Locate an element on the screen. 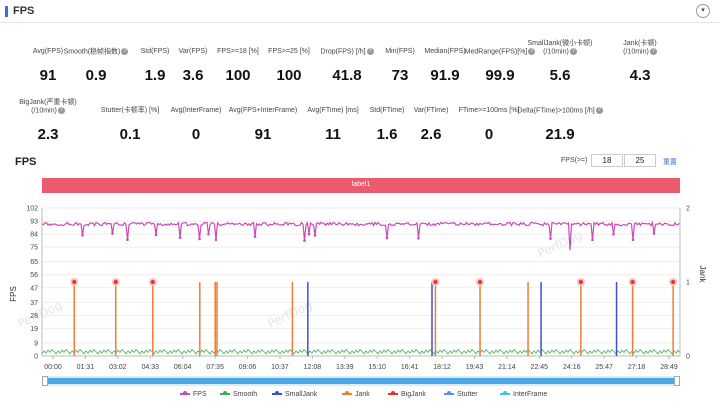 The height and width of the screenshot is (405, 720). stat-value: 0 is located at coordinates (196, 134).